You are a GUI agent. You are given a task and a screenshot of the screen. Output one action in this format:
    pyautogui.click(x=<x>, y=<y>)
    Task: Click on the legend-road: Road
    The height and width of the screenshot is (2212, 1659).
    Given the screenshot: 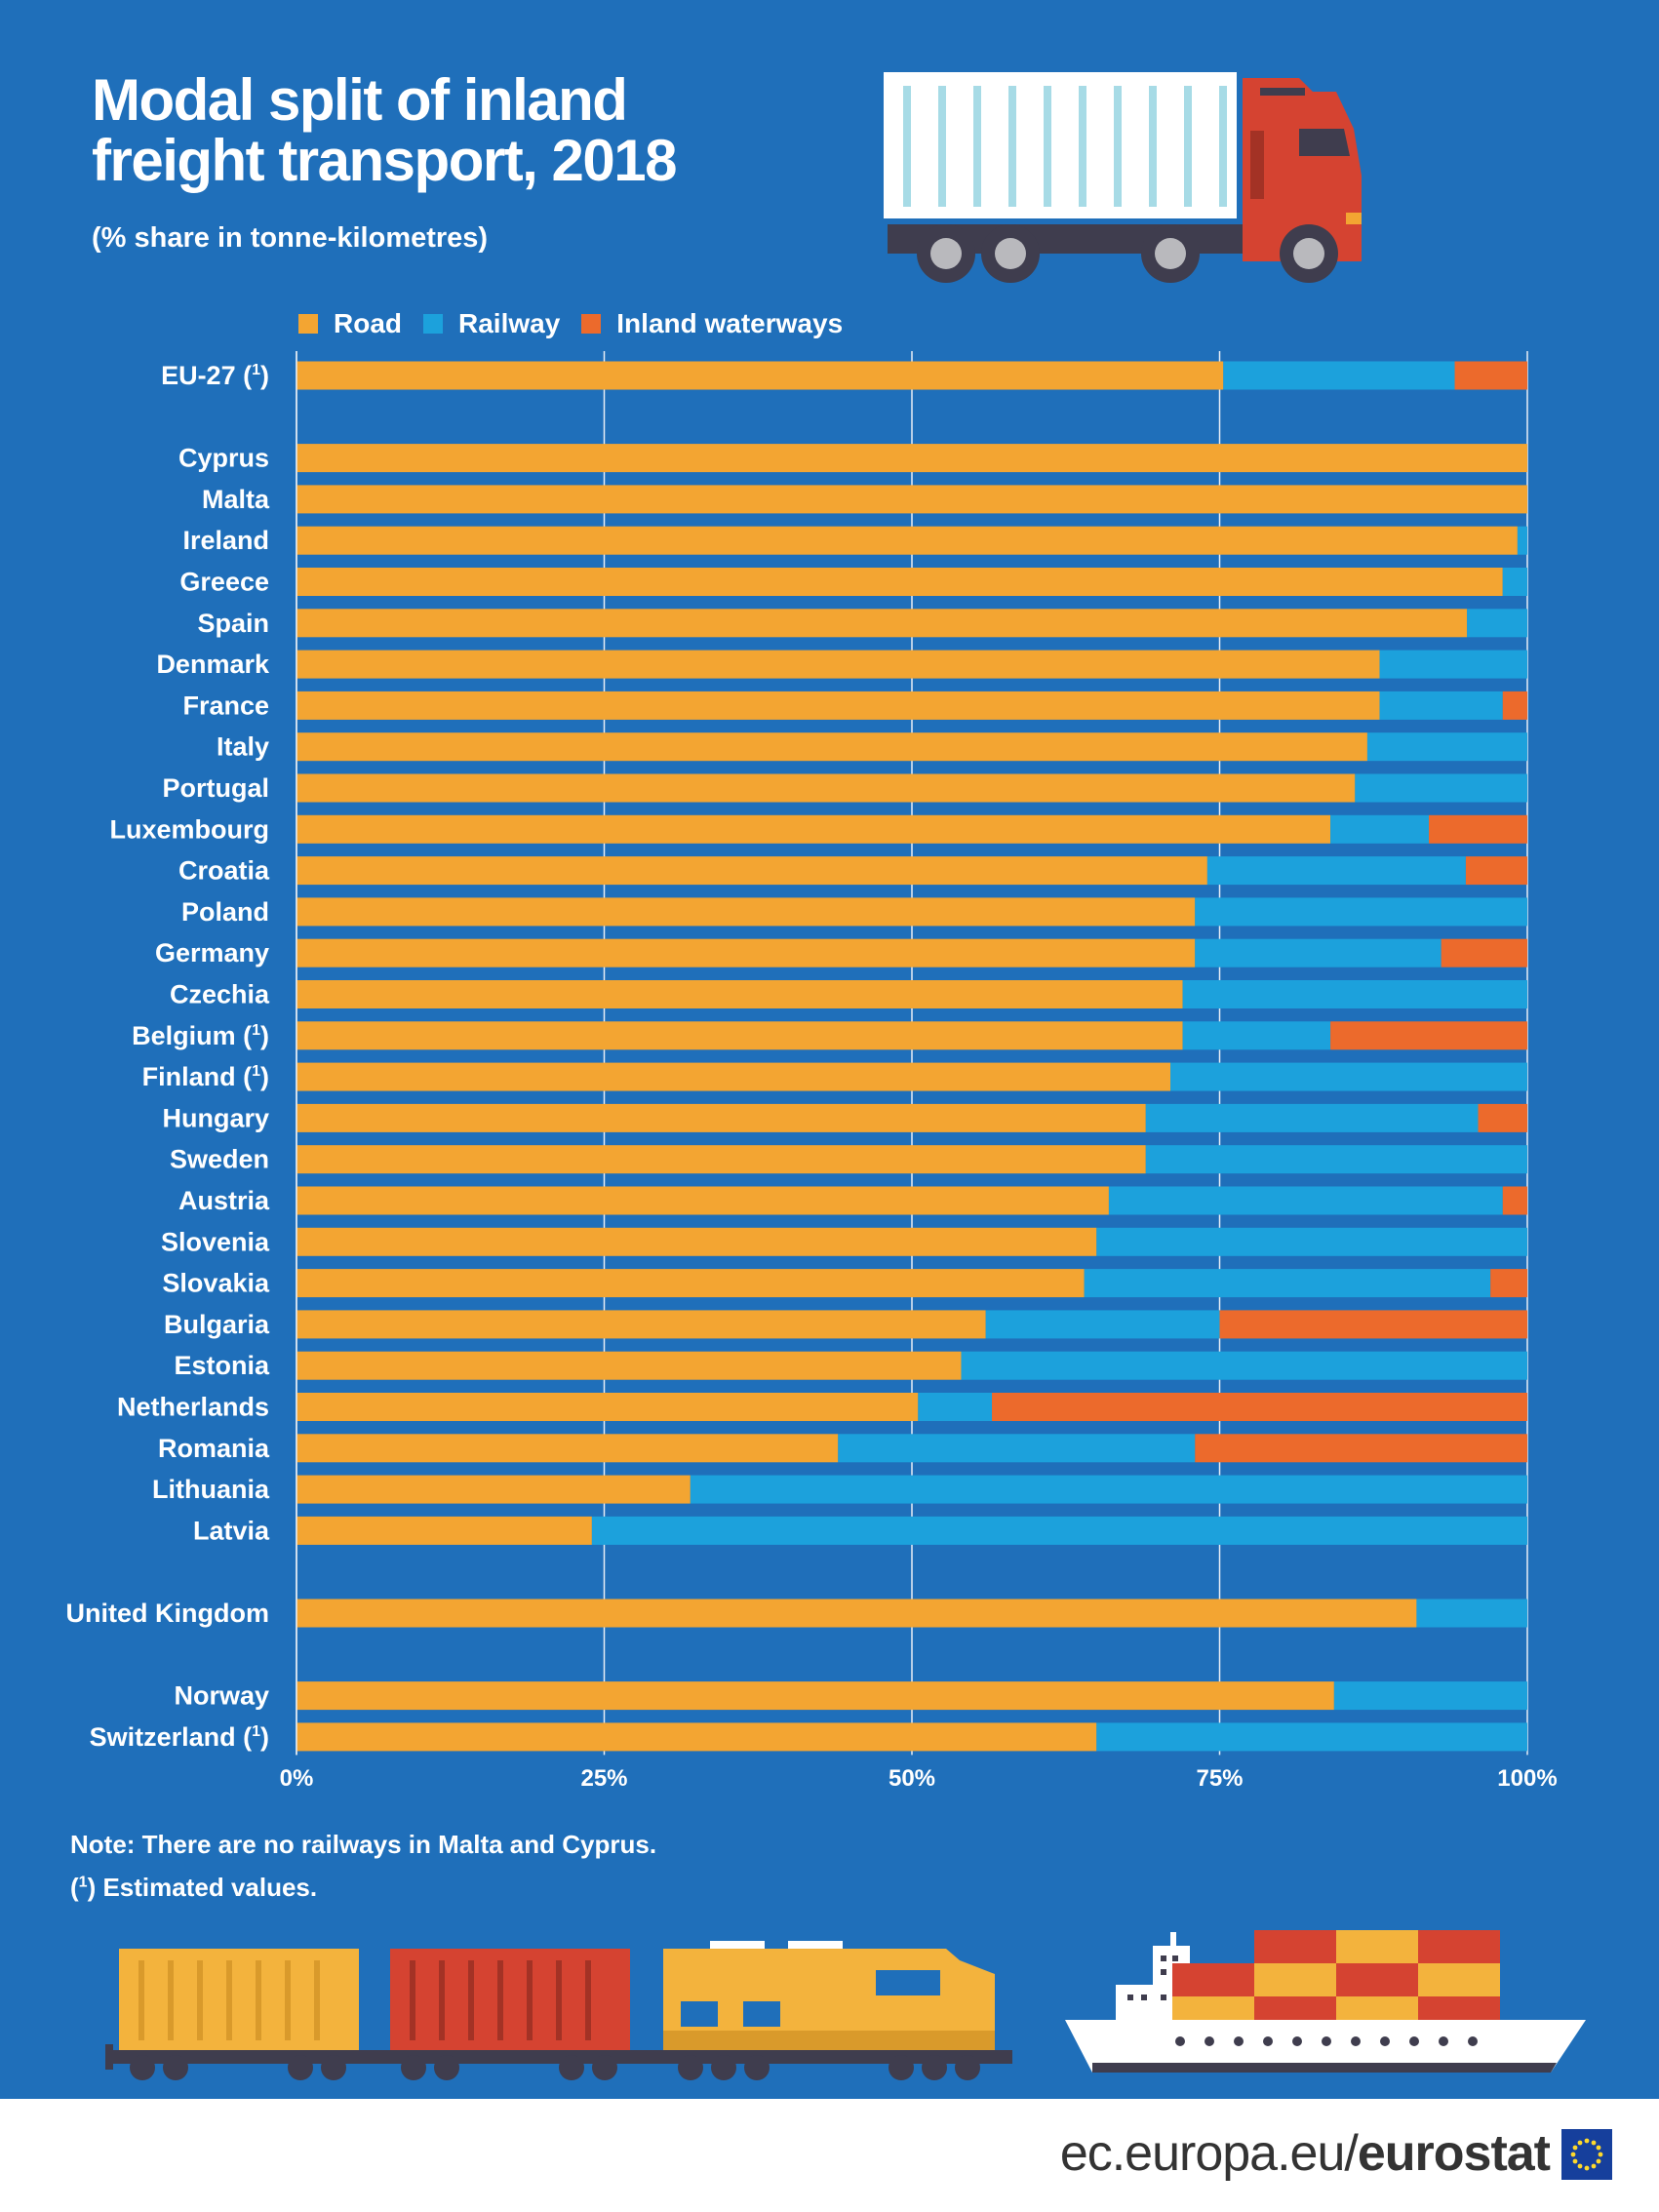 What is the action you would take?
    pyautogui.click(x=350, y=323)
    